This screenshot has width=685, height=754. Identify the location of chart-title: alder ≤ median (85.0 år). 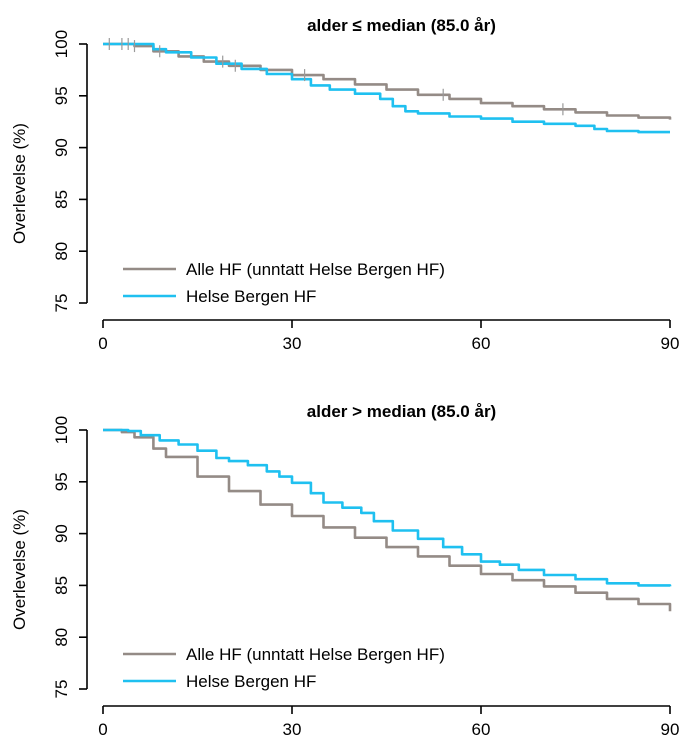
(401, 25).